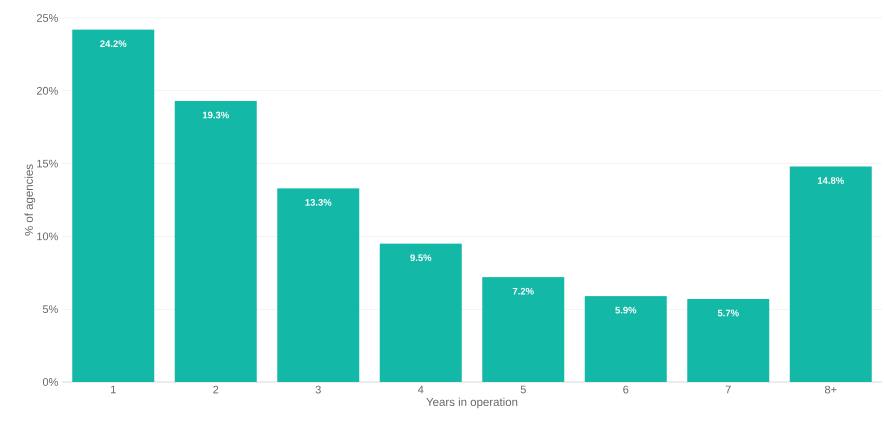 The image size is (884, 430). I want to click on data-label: 14.8%, so click(831, 180).